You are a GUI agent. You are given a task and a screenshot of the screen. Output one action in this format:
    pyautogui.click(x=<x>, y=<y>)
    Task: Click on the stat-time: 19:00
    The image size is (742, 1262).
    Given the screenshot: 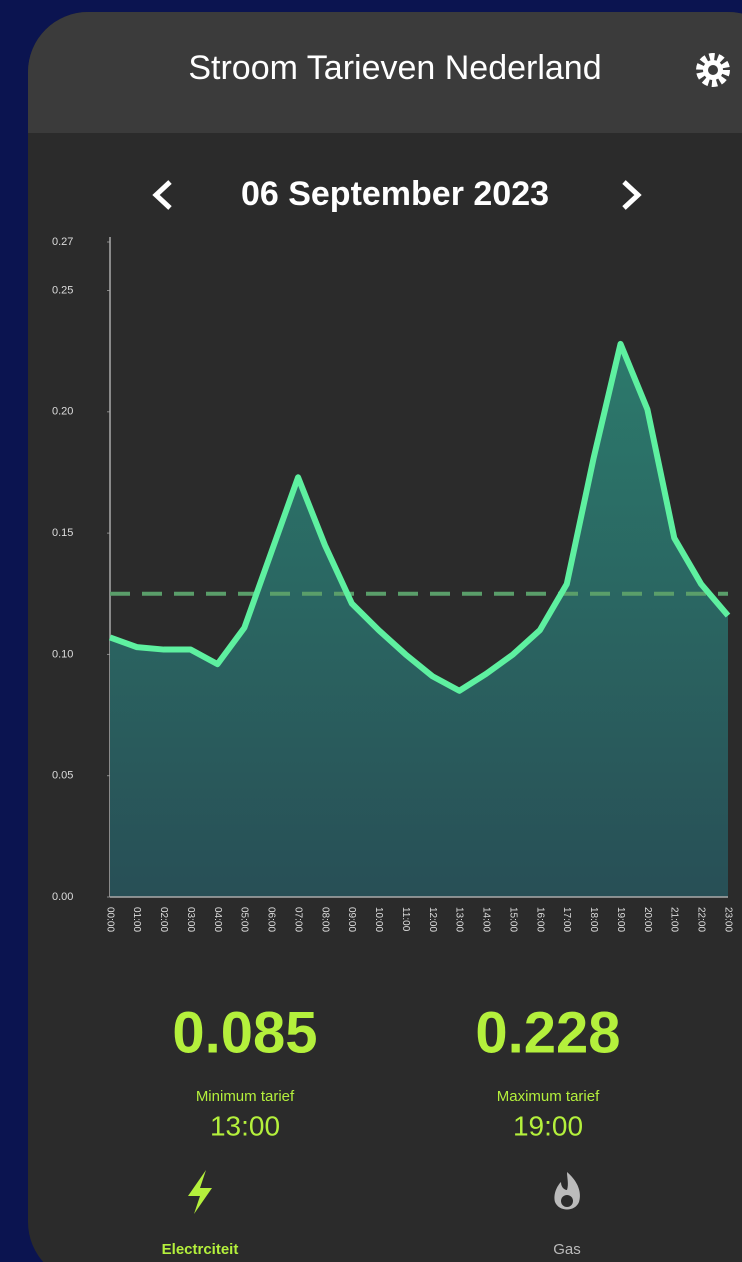 What is the action you would take?
    pyautogui.click(x=548, y=1125)
    